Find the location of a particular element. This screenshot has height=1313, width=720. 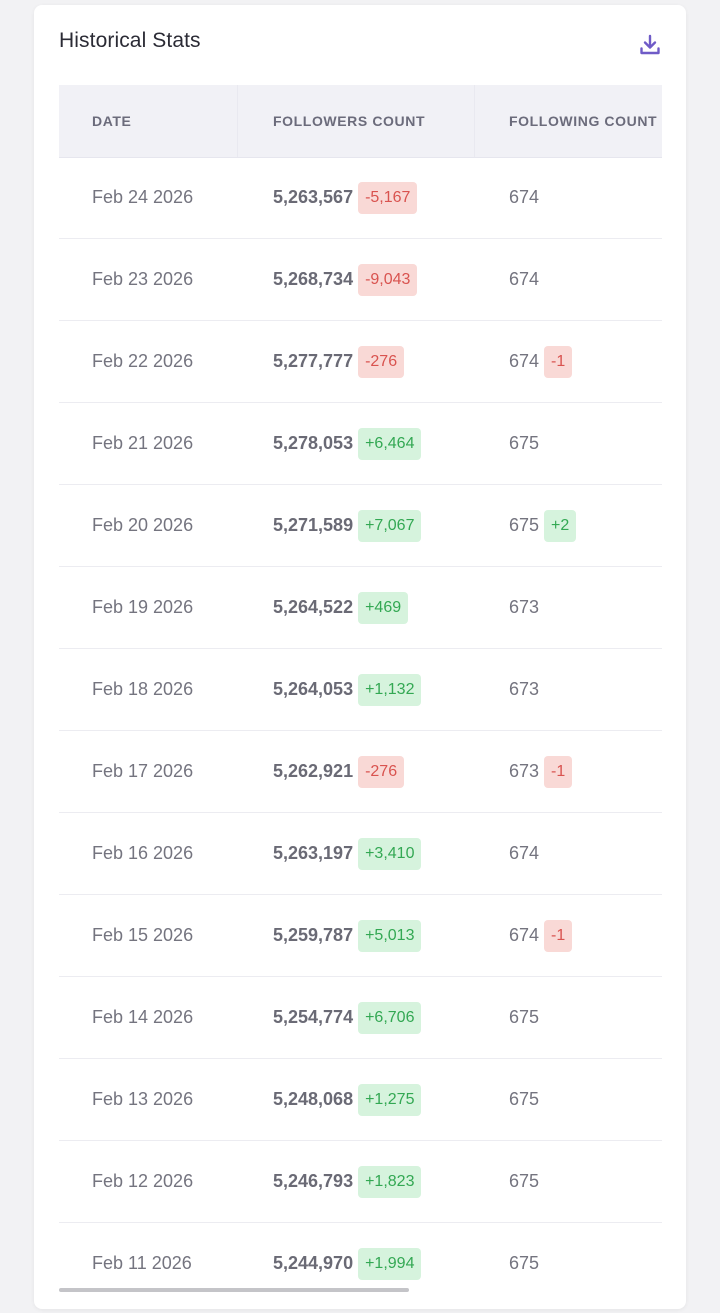

table-row: Feb 11 2026 5,244,970 +1,994 675 is located at coordinates (360, 1254).